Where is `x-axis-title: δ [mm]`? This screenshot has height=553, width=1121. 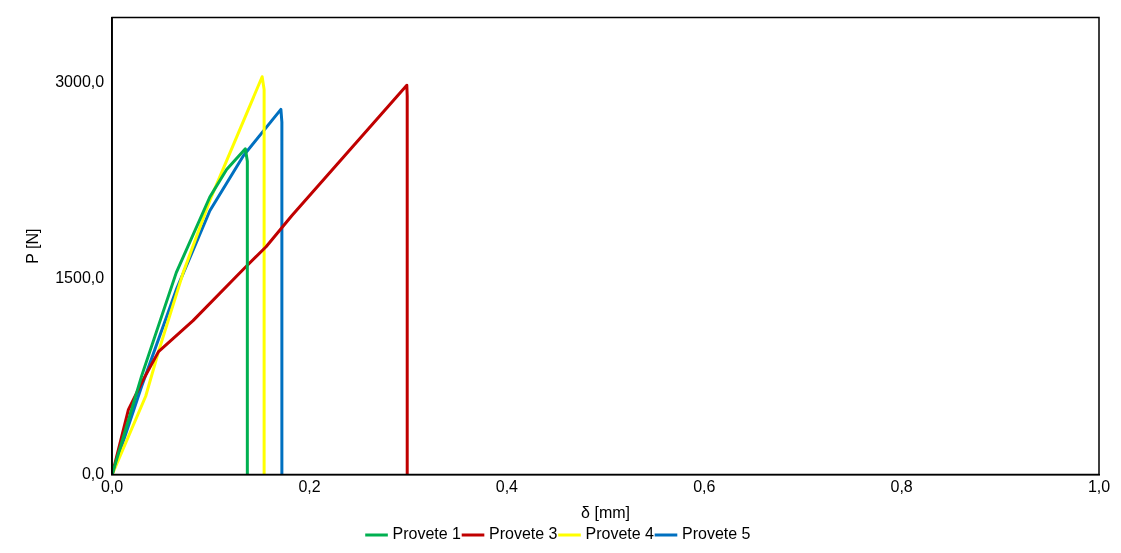 x-axis-title: δ [mm] is located at coordinates (606, 512).